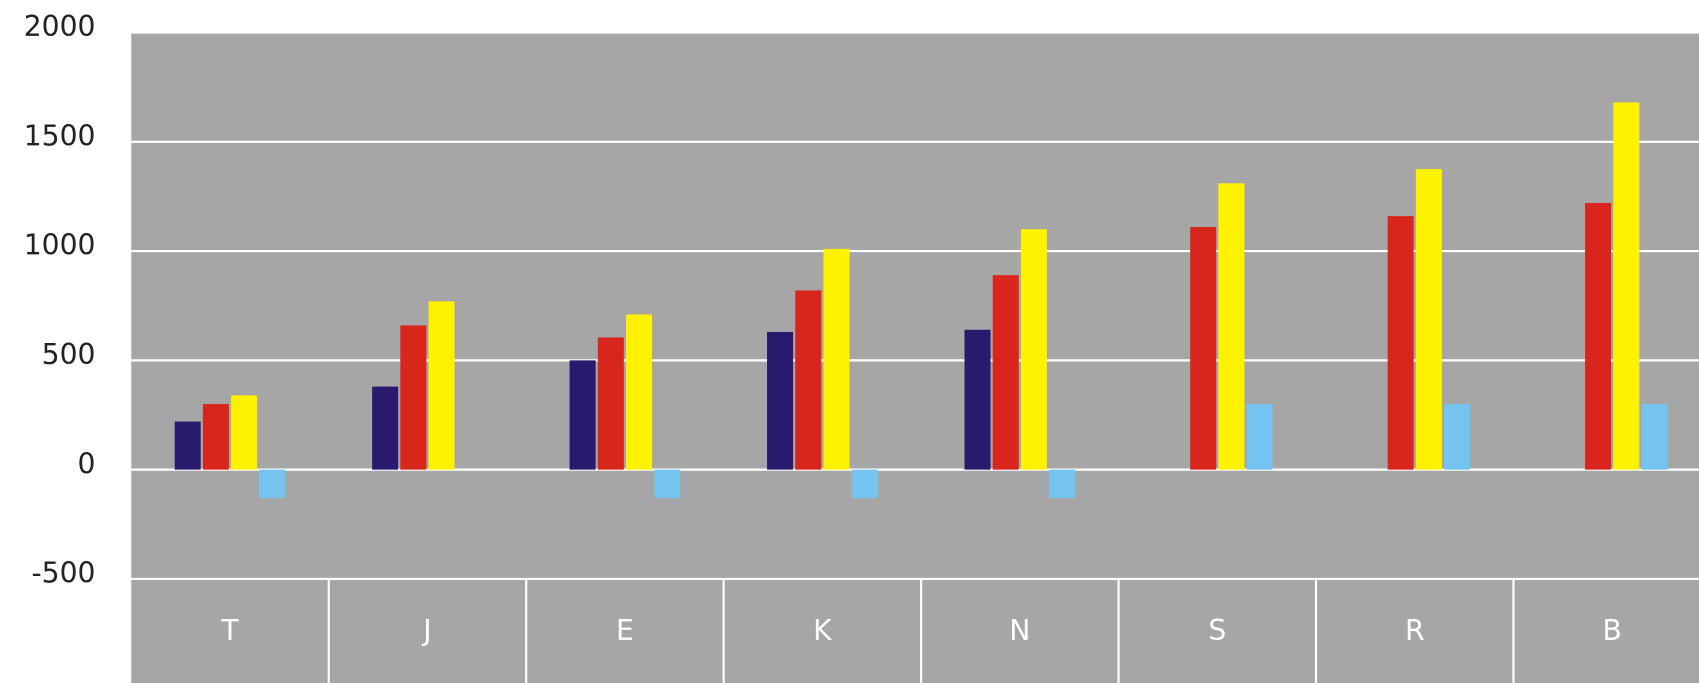 The width and height of the screenshot is (1699, 683). Describe the element at coordinates (1019, 630) in the screenshot. I see `x-tick-label: N` at that location.